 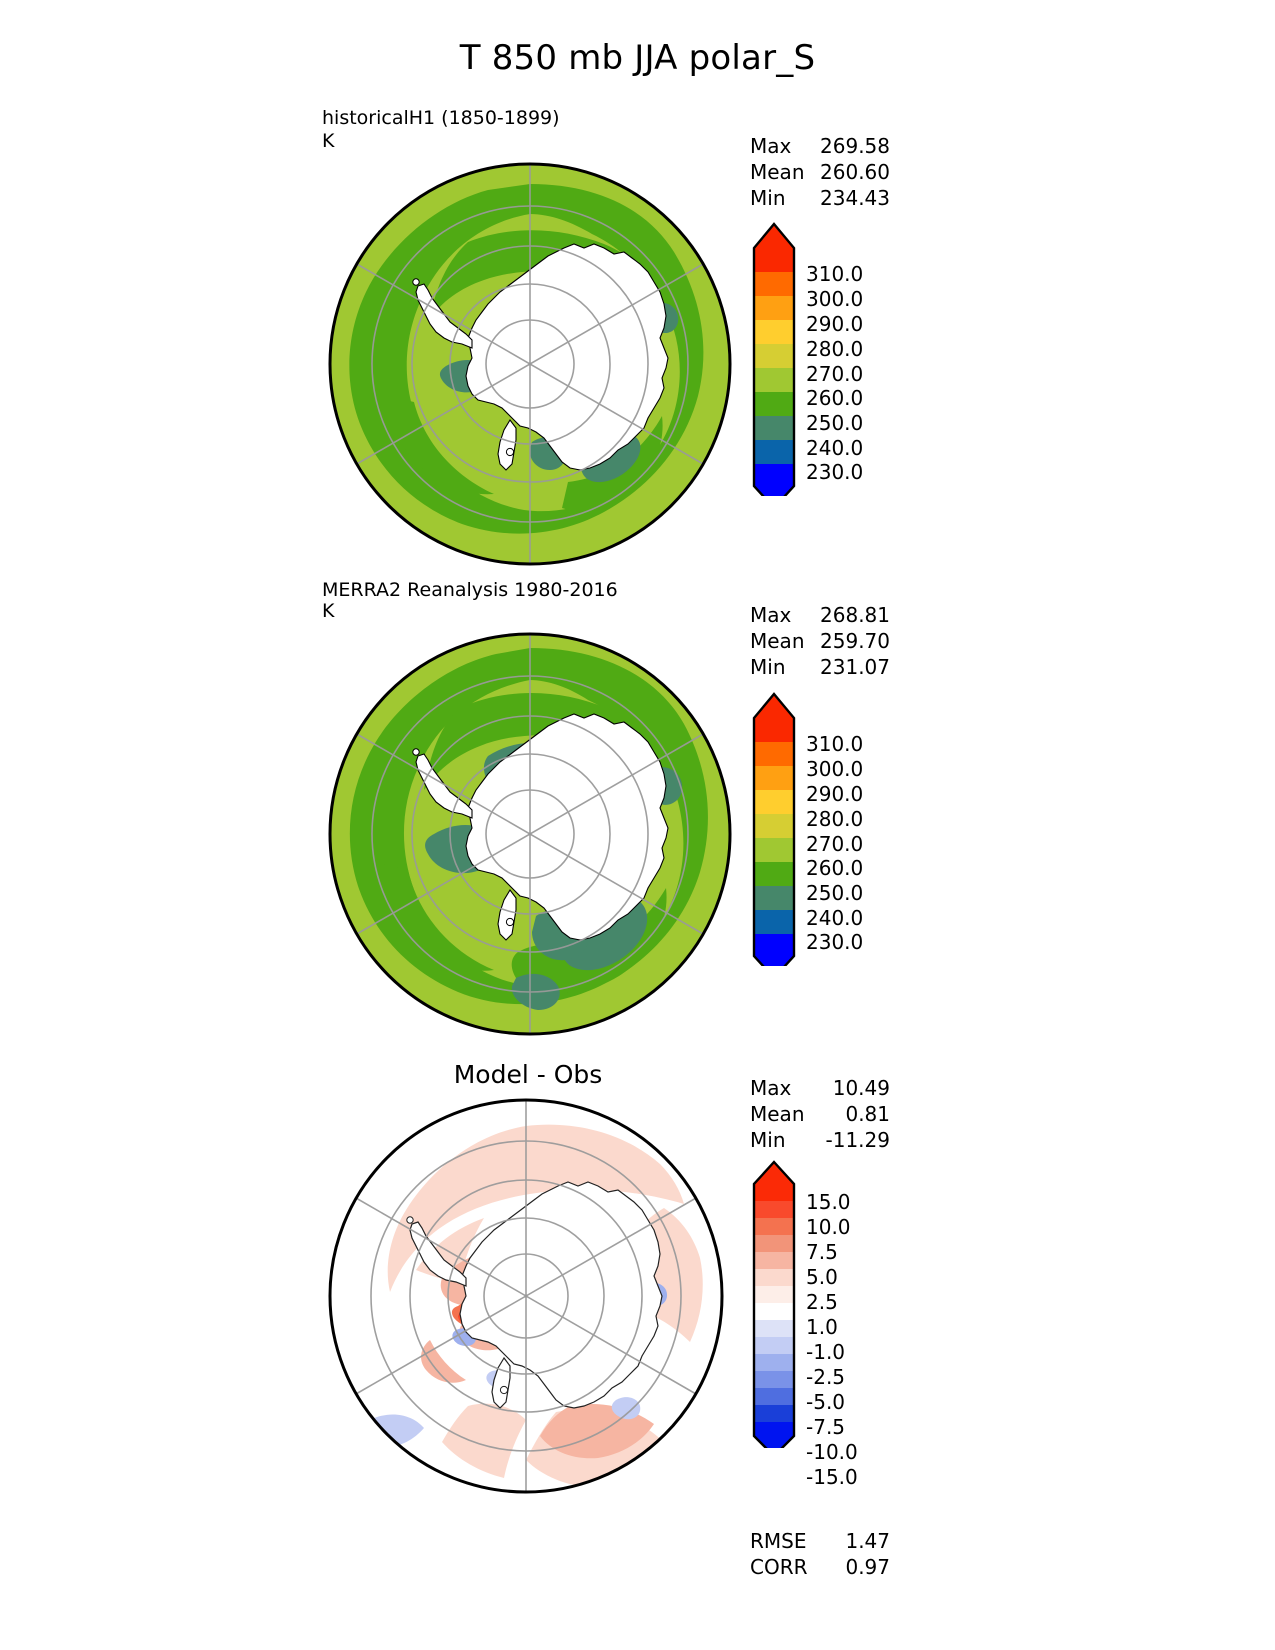 I want to click on panel-difference-stats: Max 10.49 Mean 0.81 Min -11.29, so click(x=820, y=1114).